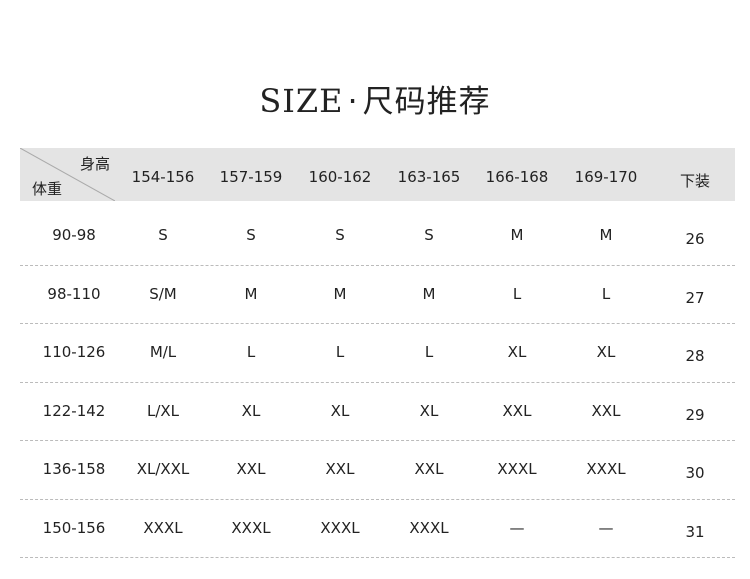  I want to click on title-zh: 尺码推荐, so click(426, 102).